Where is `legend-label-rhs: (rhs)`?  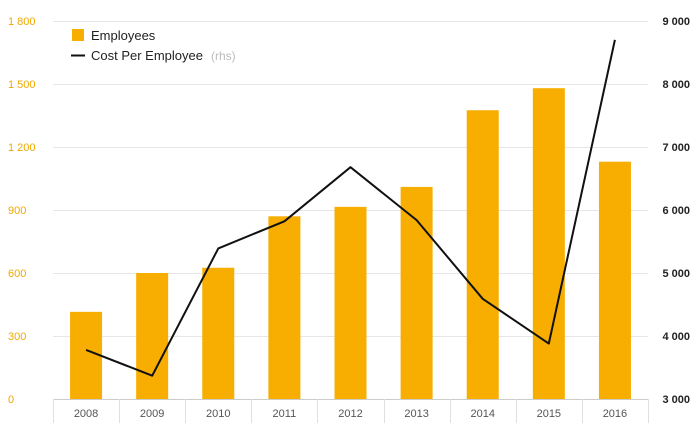 legend-label-rhs: (rhs) is located at coordinates (223, 56).